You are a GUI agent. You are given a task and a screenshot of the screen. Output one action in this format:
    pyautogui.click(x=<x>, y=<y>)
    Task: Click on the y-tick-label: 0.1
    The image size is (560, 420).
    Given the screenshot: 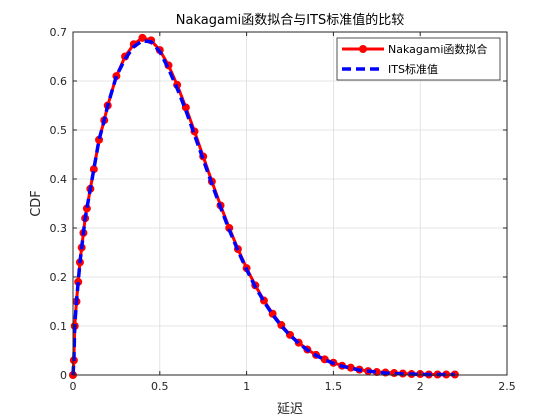 What is the action you would take?
    pyautogui.click(x=59, y=326)
    